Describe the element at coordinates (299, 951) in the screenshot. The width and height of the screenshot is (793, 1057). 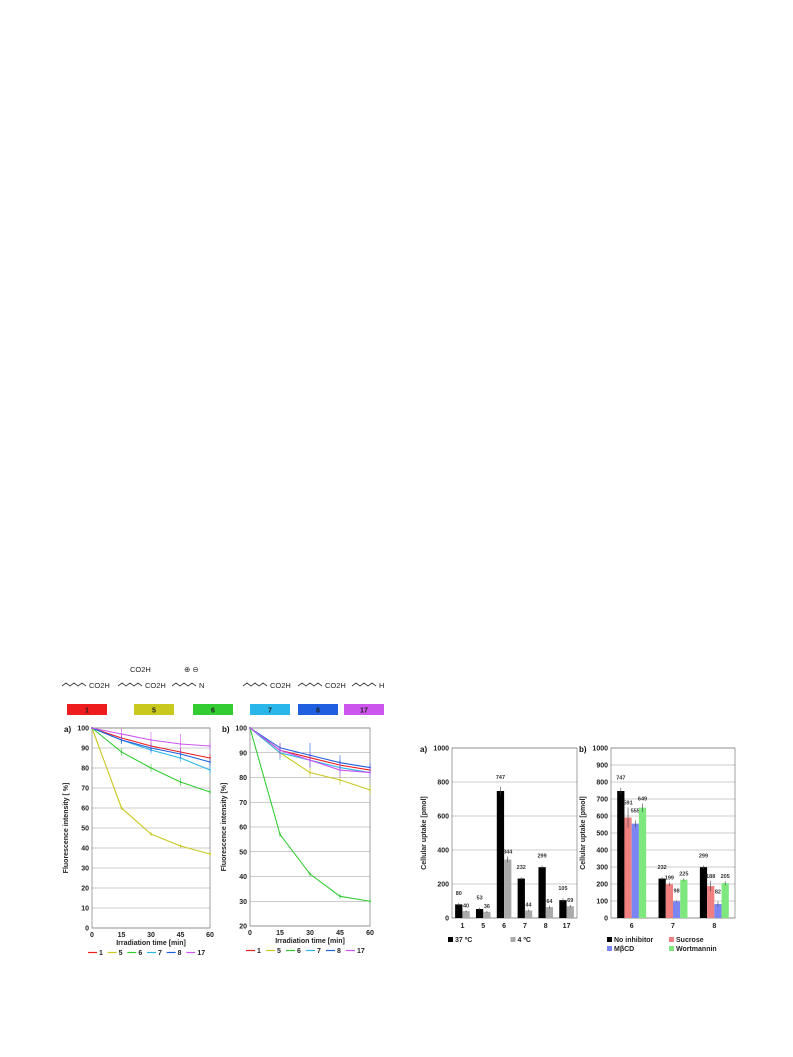
I see `legend-label: 6` at that location.